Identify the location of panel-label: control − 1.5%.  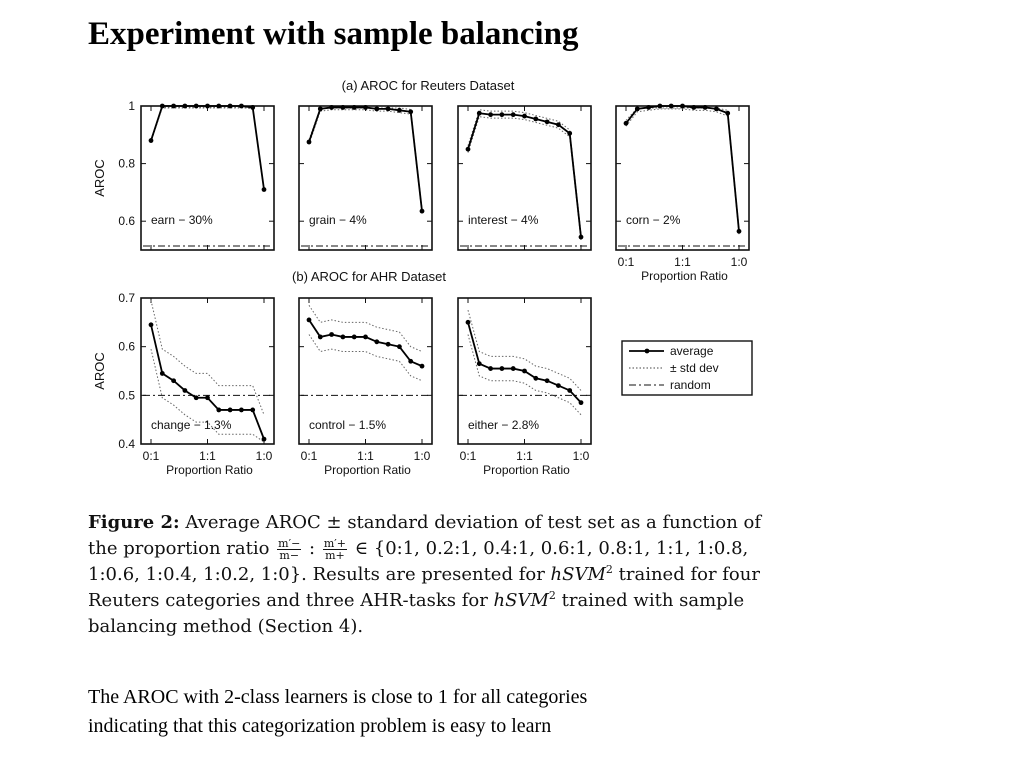
(347, 425).